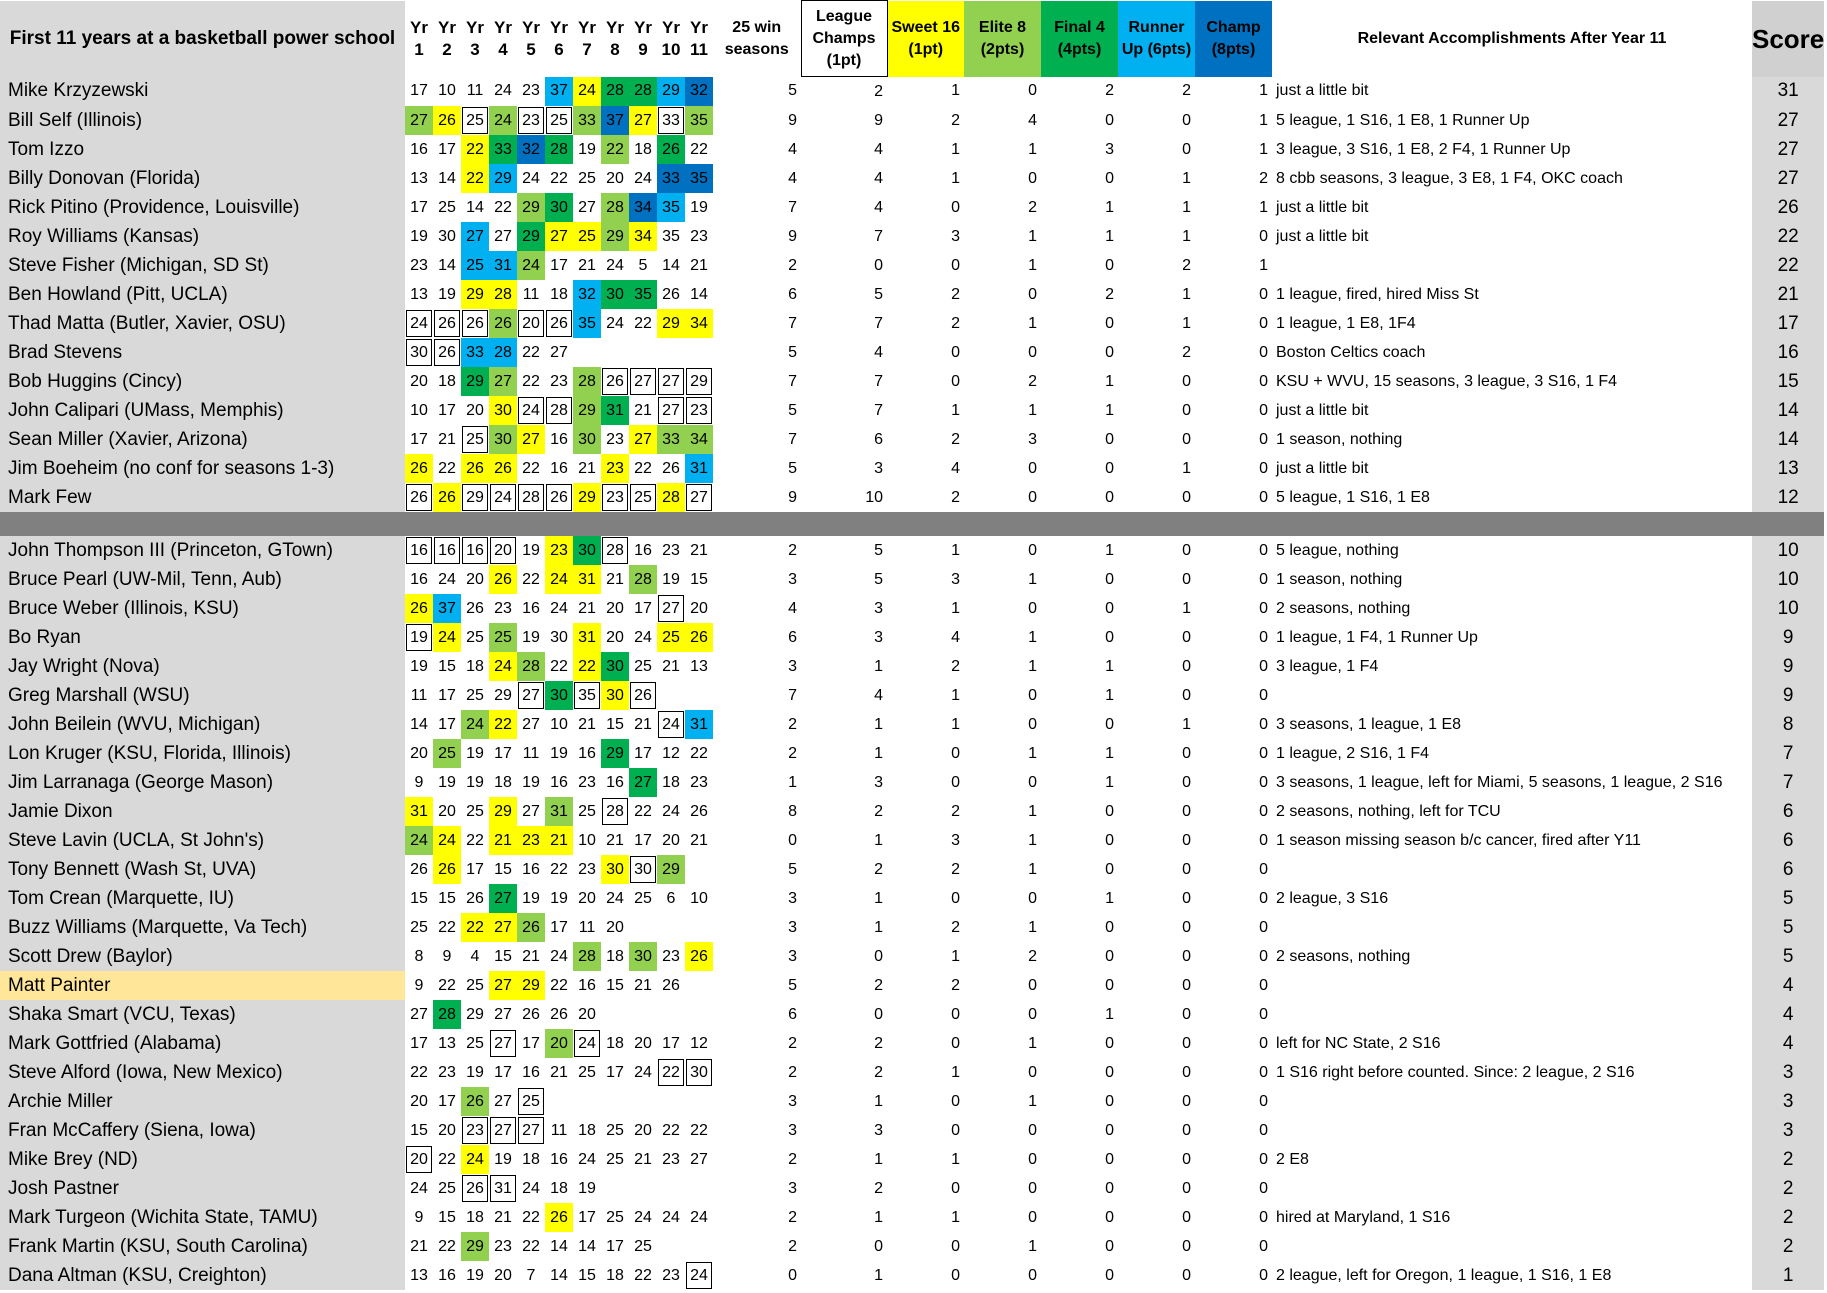  What do you see at coordinates (1109, 666) in the screenshot?
I see `final4-count: 1` at bounding box center [1109, 666].